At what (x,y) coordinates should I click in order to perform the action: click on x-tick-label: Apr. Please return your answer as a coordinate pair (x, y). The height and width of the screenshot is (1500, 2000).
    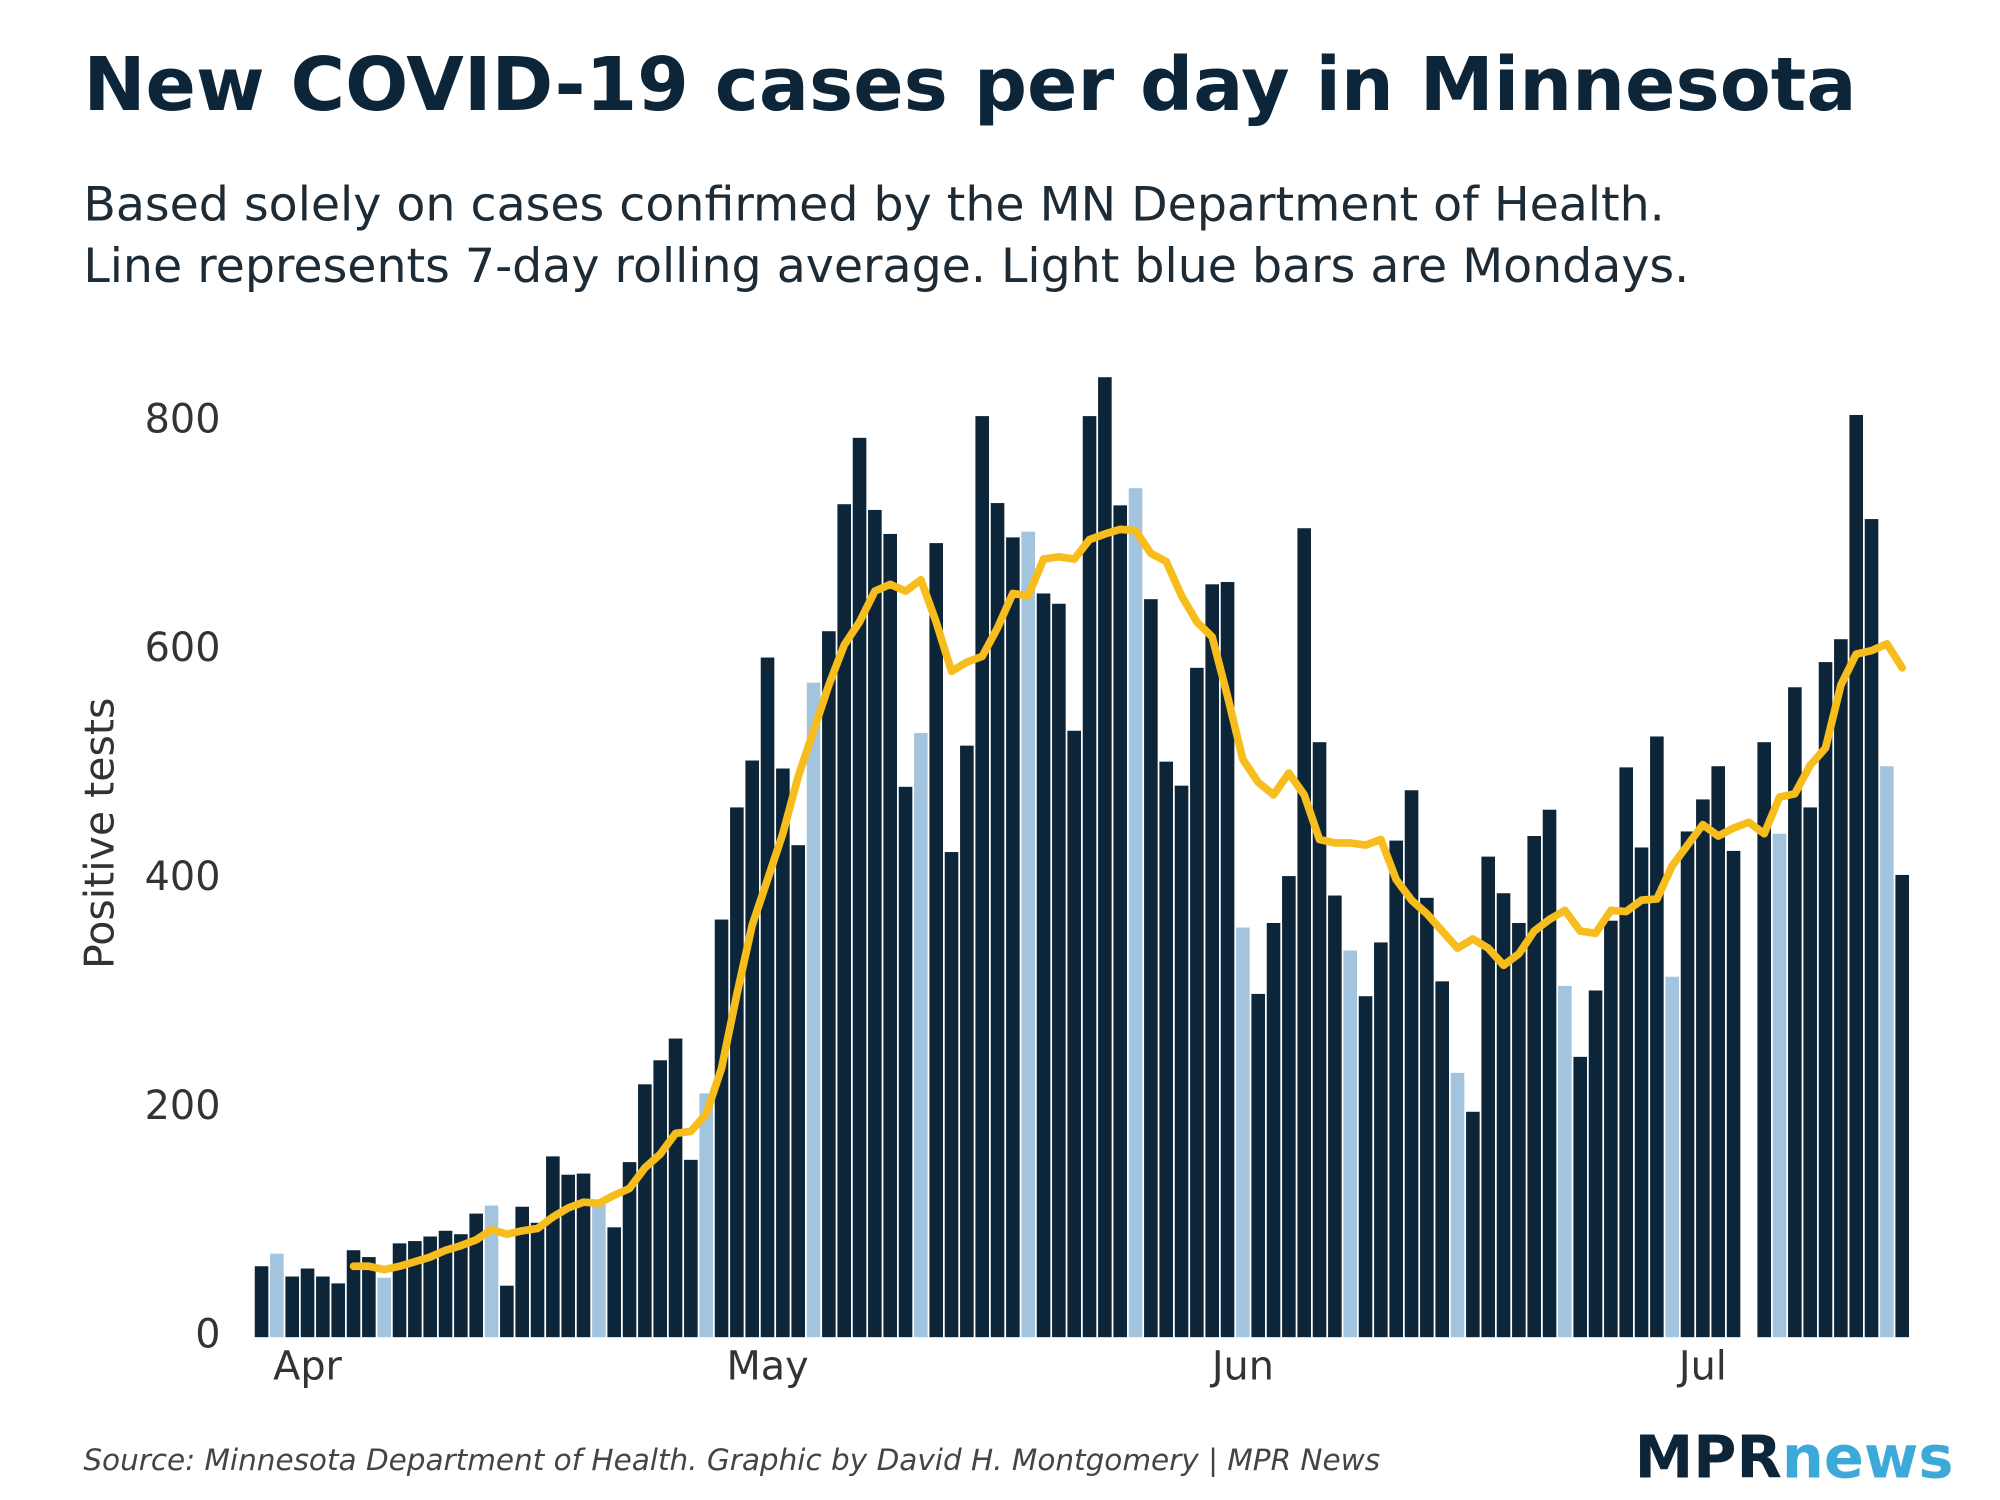
    Looking at the image, I should click on (307, 1367).